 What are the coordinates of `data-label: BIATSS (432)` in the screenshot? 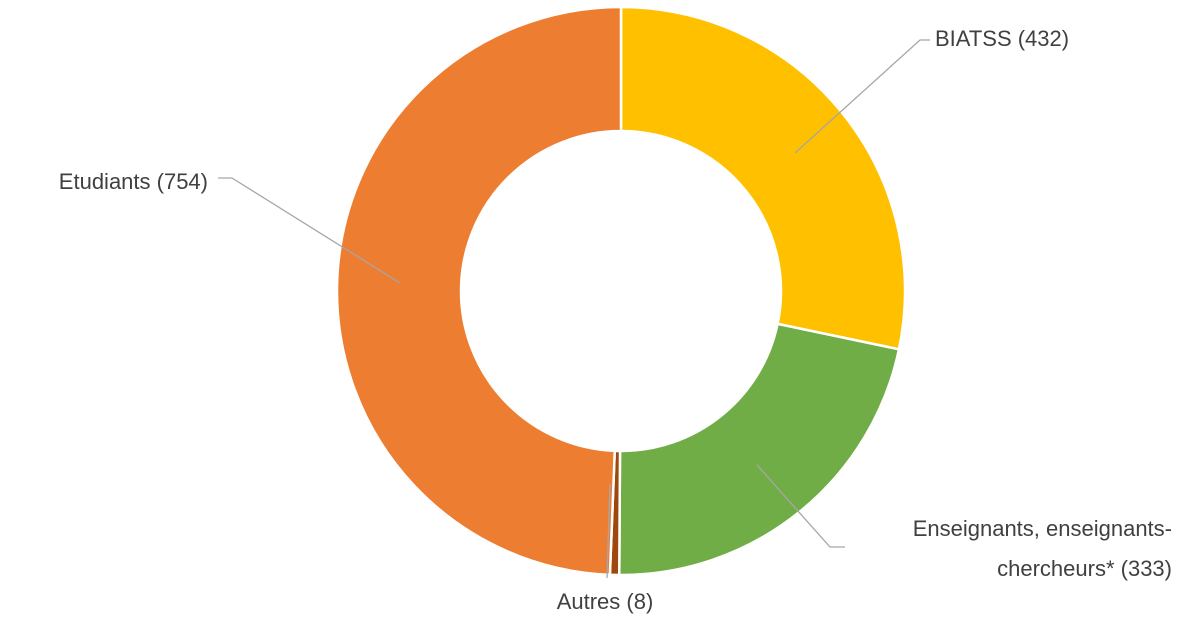 It's located at (1002, 38).